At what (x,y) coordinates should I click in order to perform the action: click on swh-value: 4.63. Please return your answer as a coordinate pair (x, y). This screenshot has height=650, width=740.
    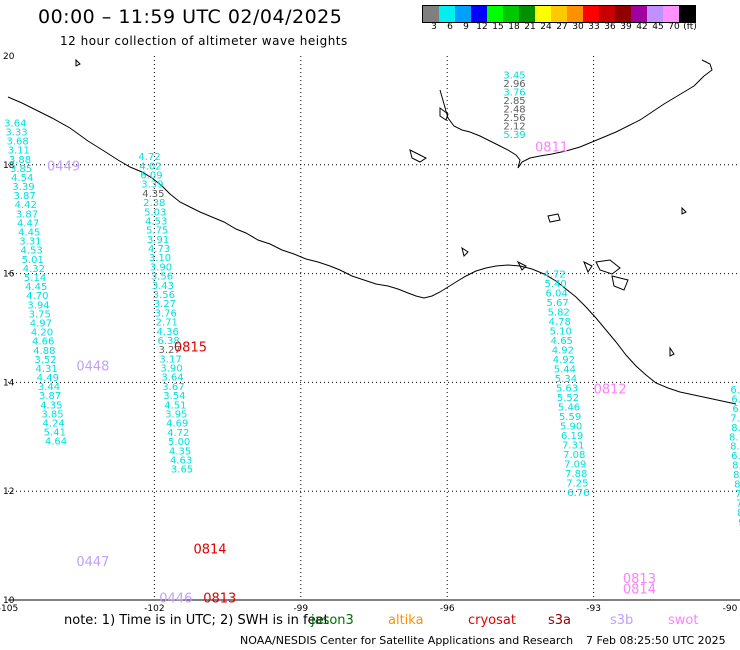
    Looking at the image, I should click on (181, 460).